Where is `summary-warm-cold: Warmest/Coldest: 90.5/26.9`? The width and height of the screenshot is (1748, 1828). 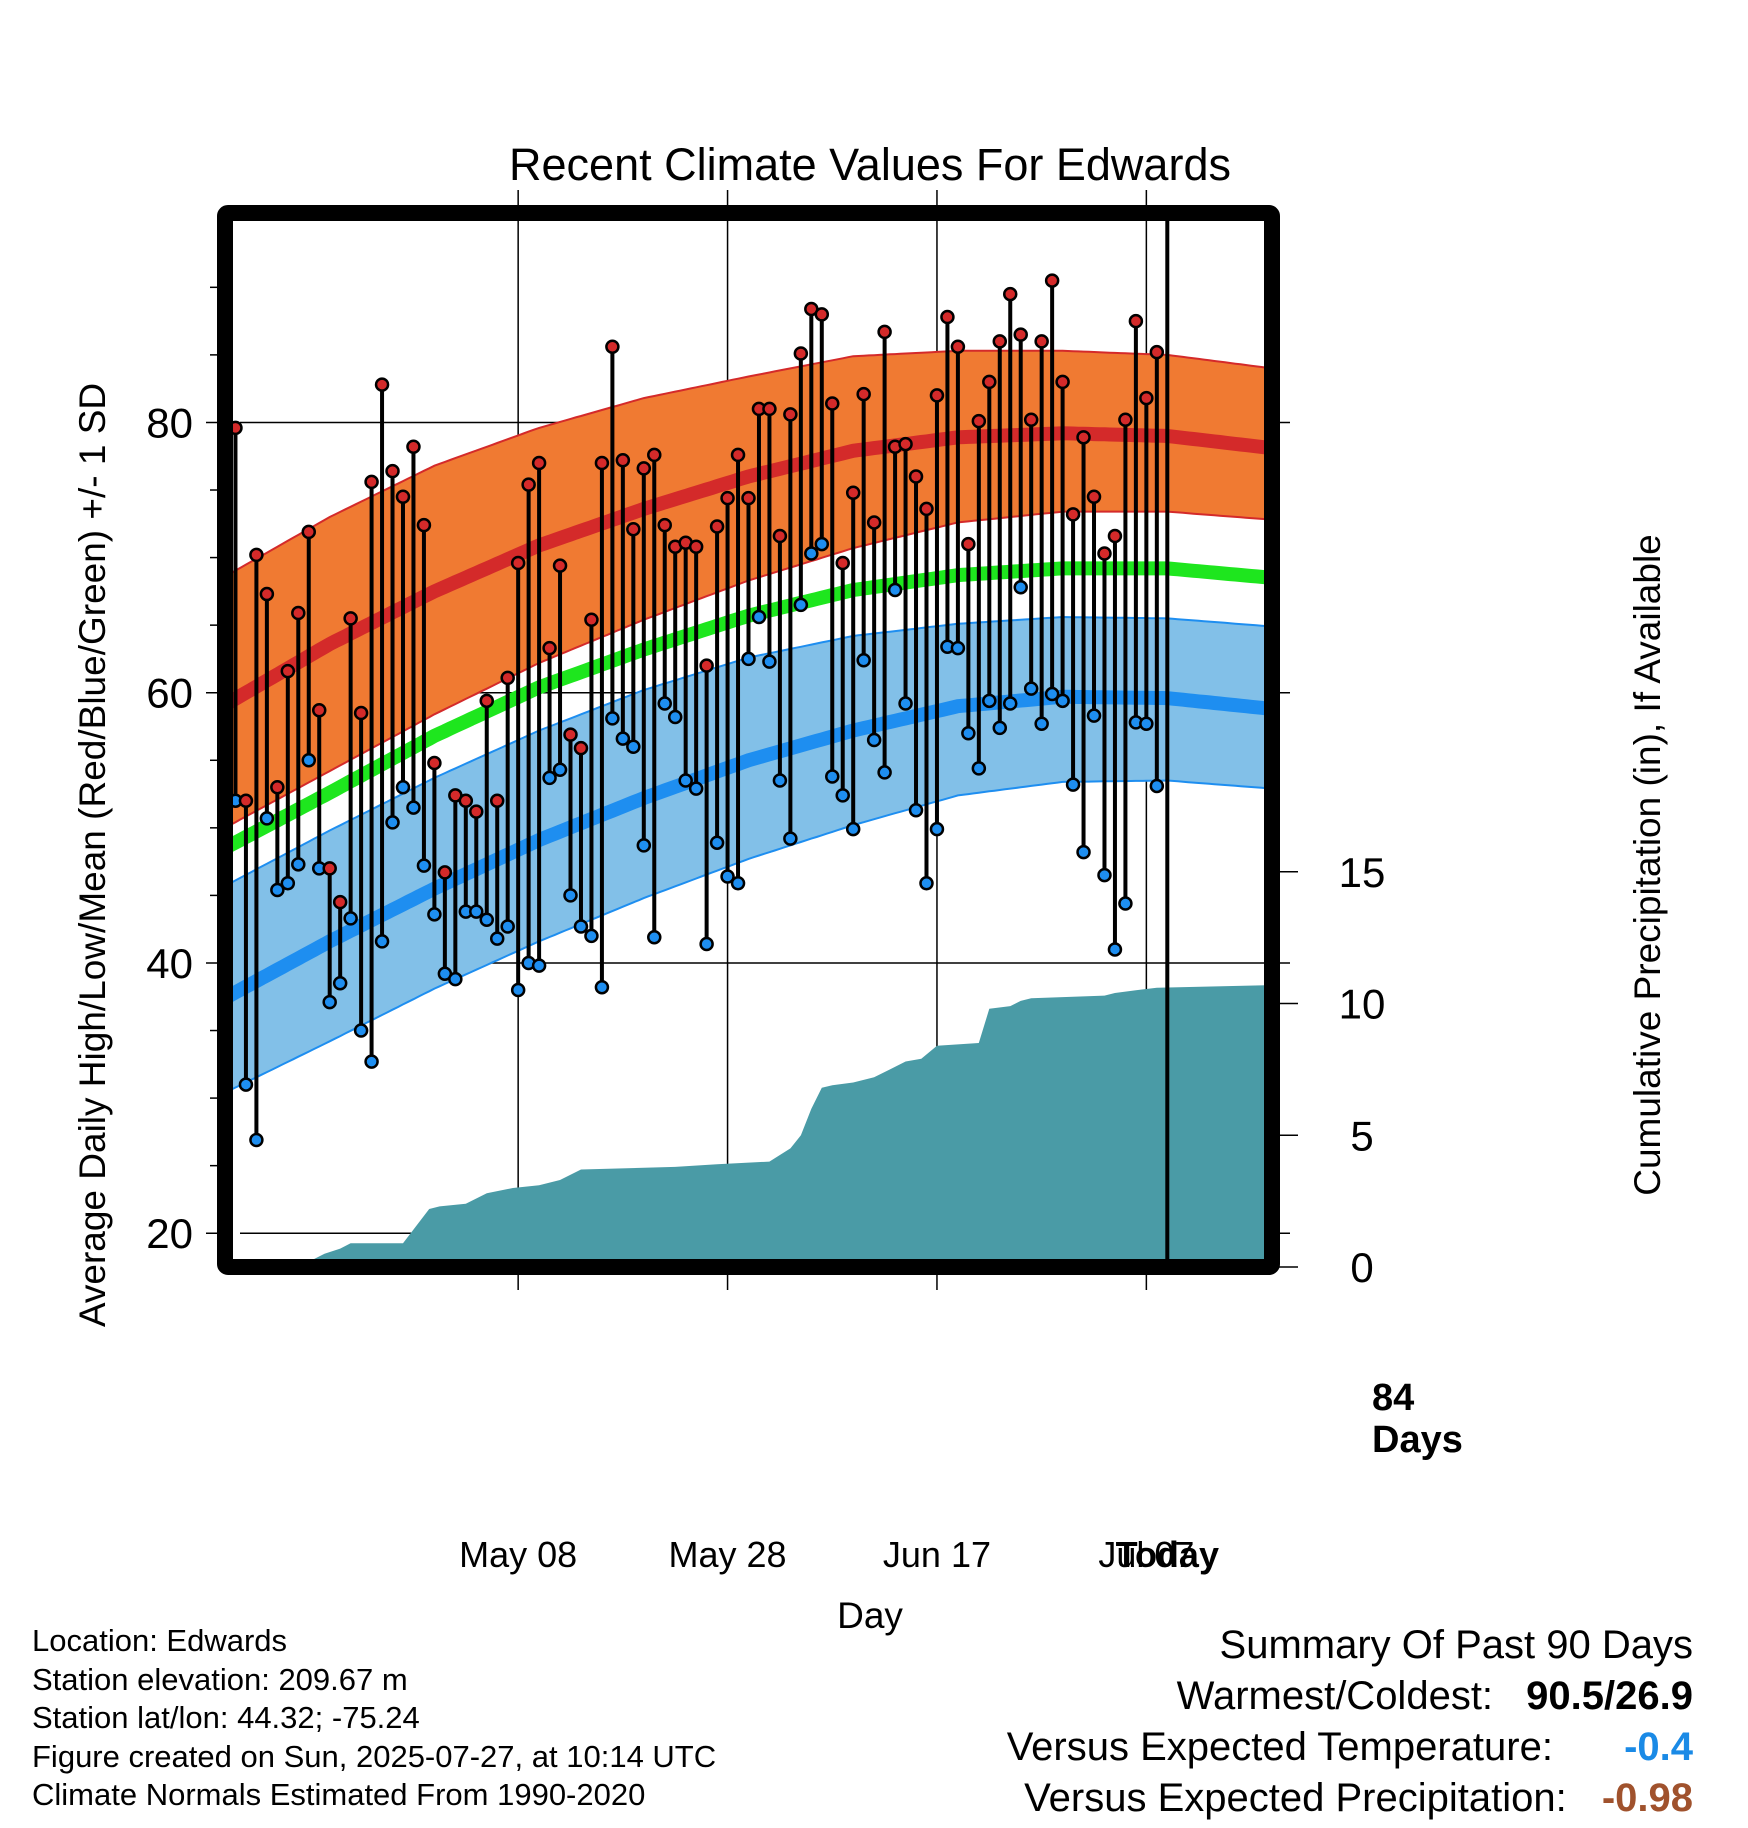 summary-warm-cold: Warmest/Coldest: 90.5/26.9 is located at coordinates (1350, 1696).